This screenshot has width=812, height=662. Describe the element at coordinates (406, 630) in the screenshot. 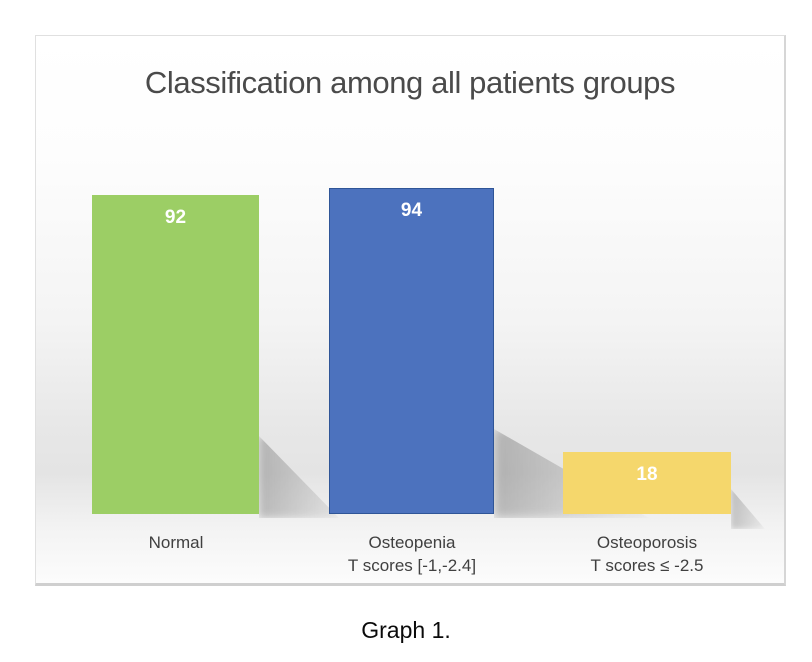

I see `chart-caption: Graph 1.` at that location.